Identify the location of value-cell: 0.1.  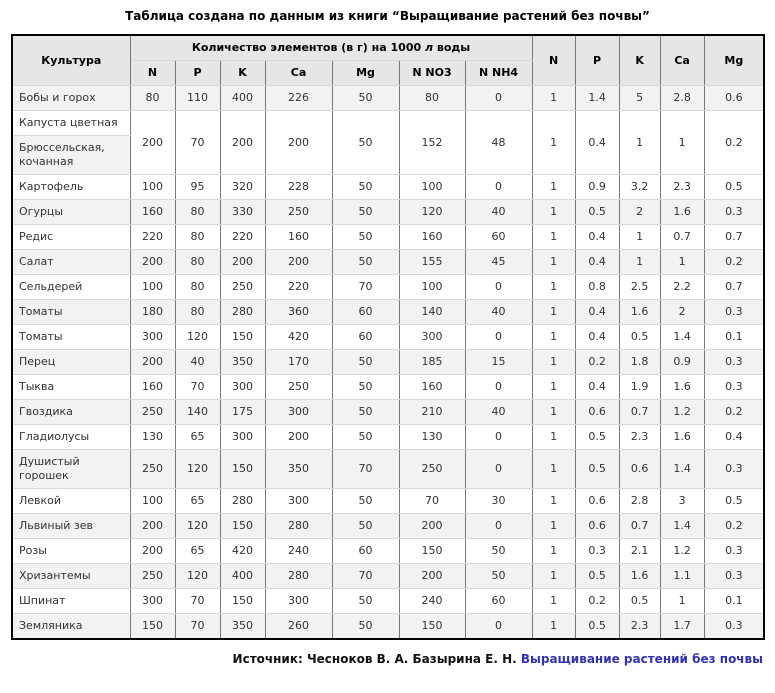
(734, 601).